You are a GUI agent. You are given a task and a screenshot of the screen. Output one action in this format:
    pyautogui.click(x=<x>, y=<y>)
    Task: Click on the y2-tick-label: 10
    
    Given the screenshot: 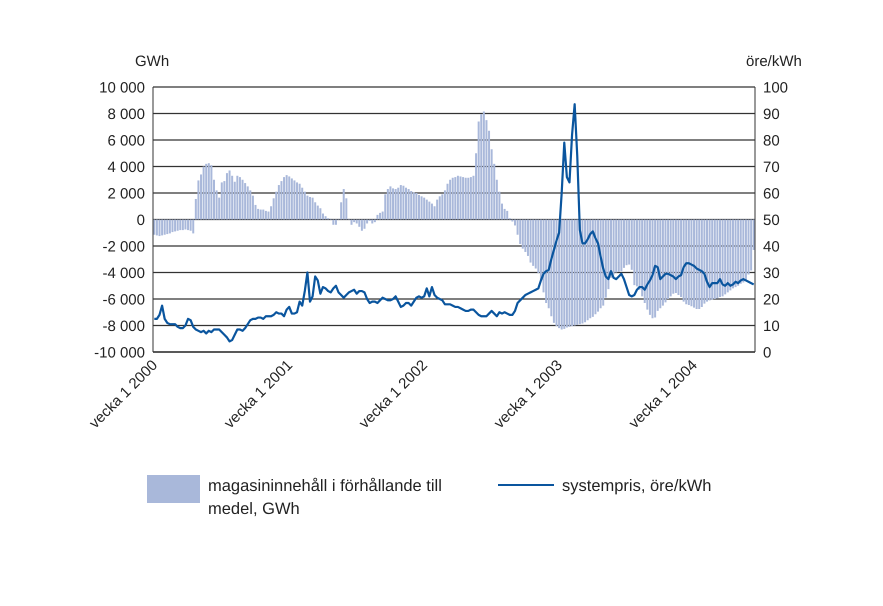 What is the action you would take?
    pyautogui.click(x=771, y=326)
    